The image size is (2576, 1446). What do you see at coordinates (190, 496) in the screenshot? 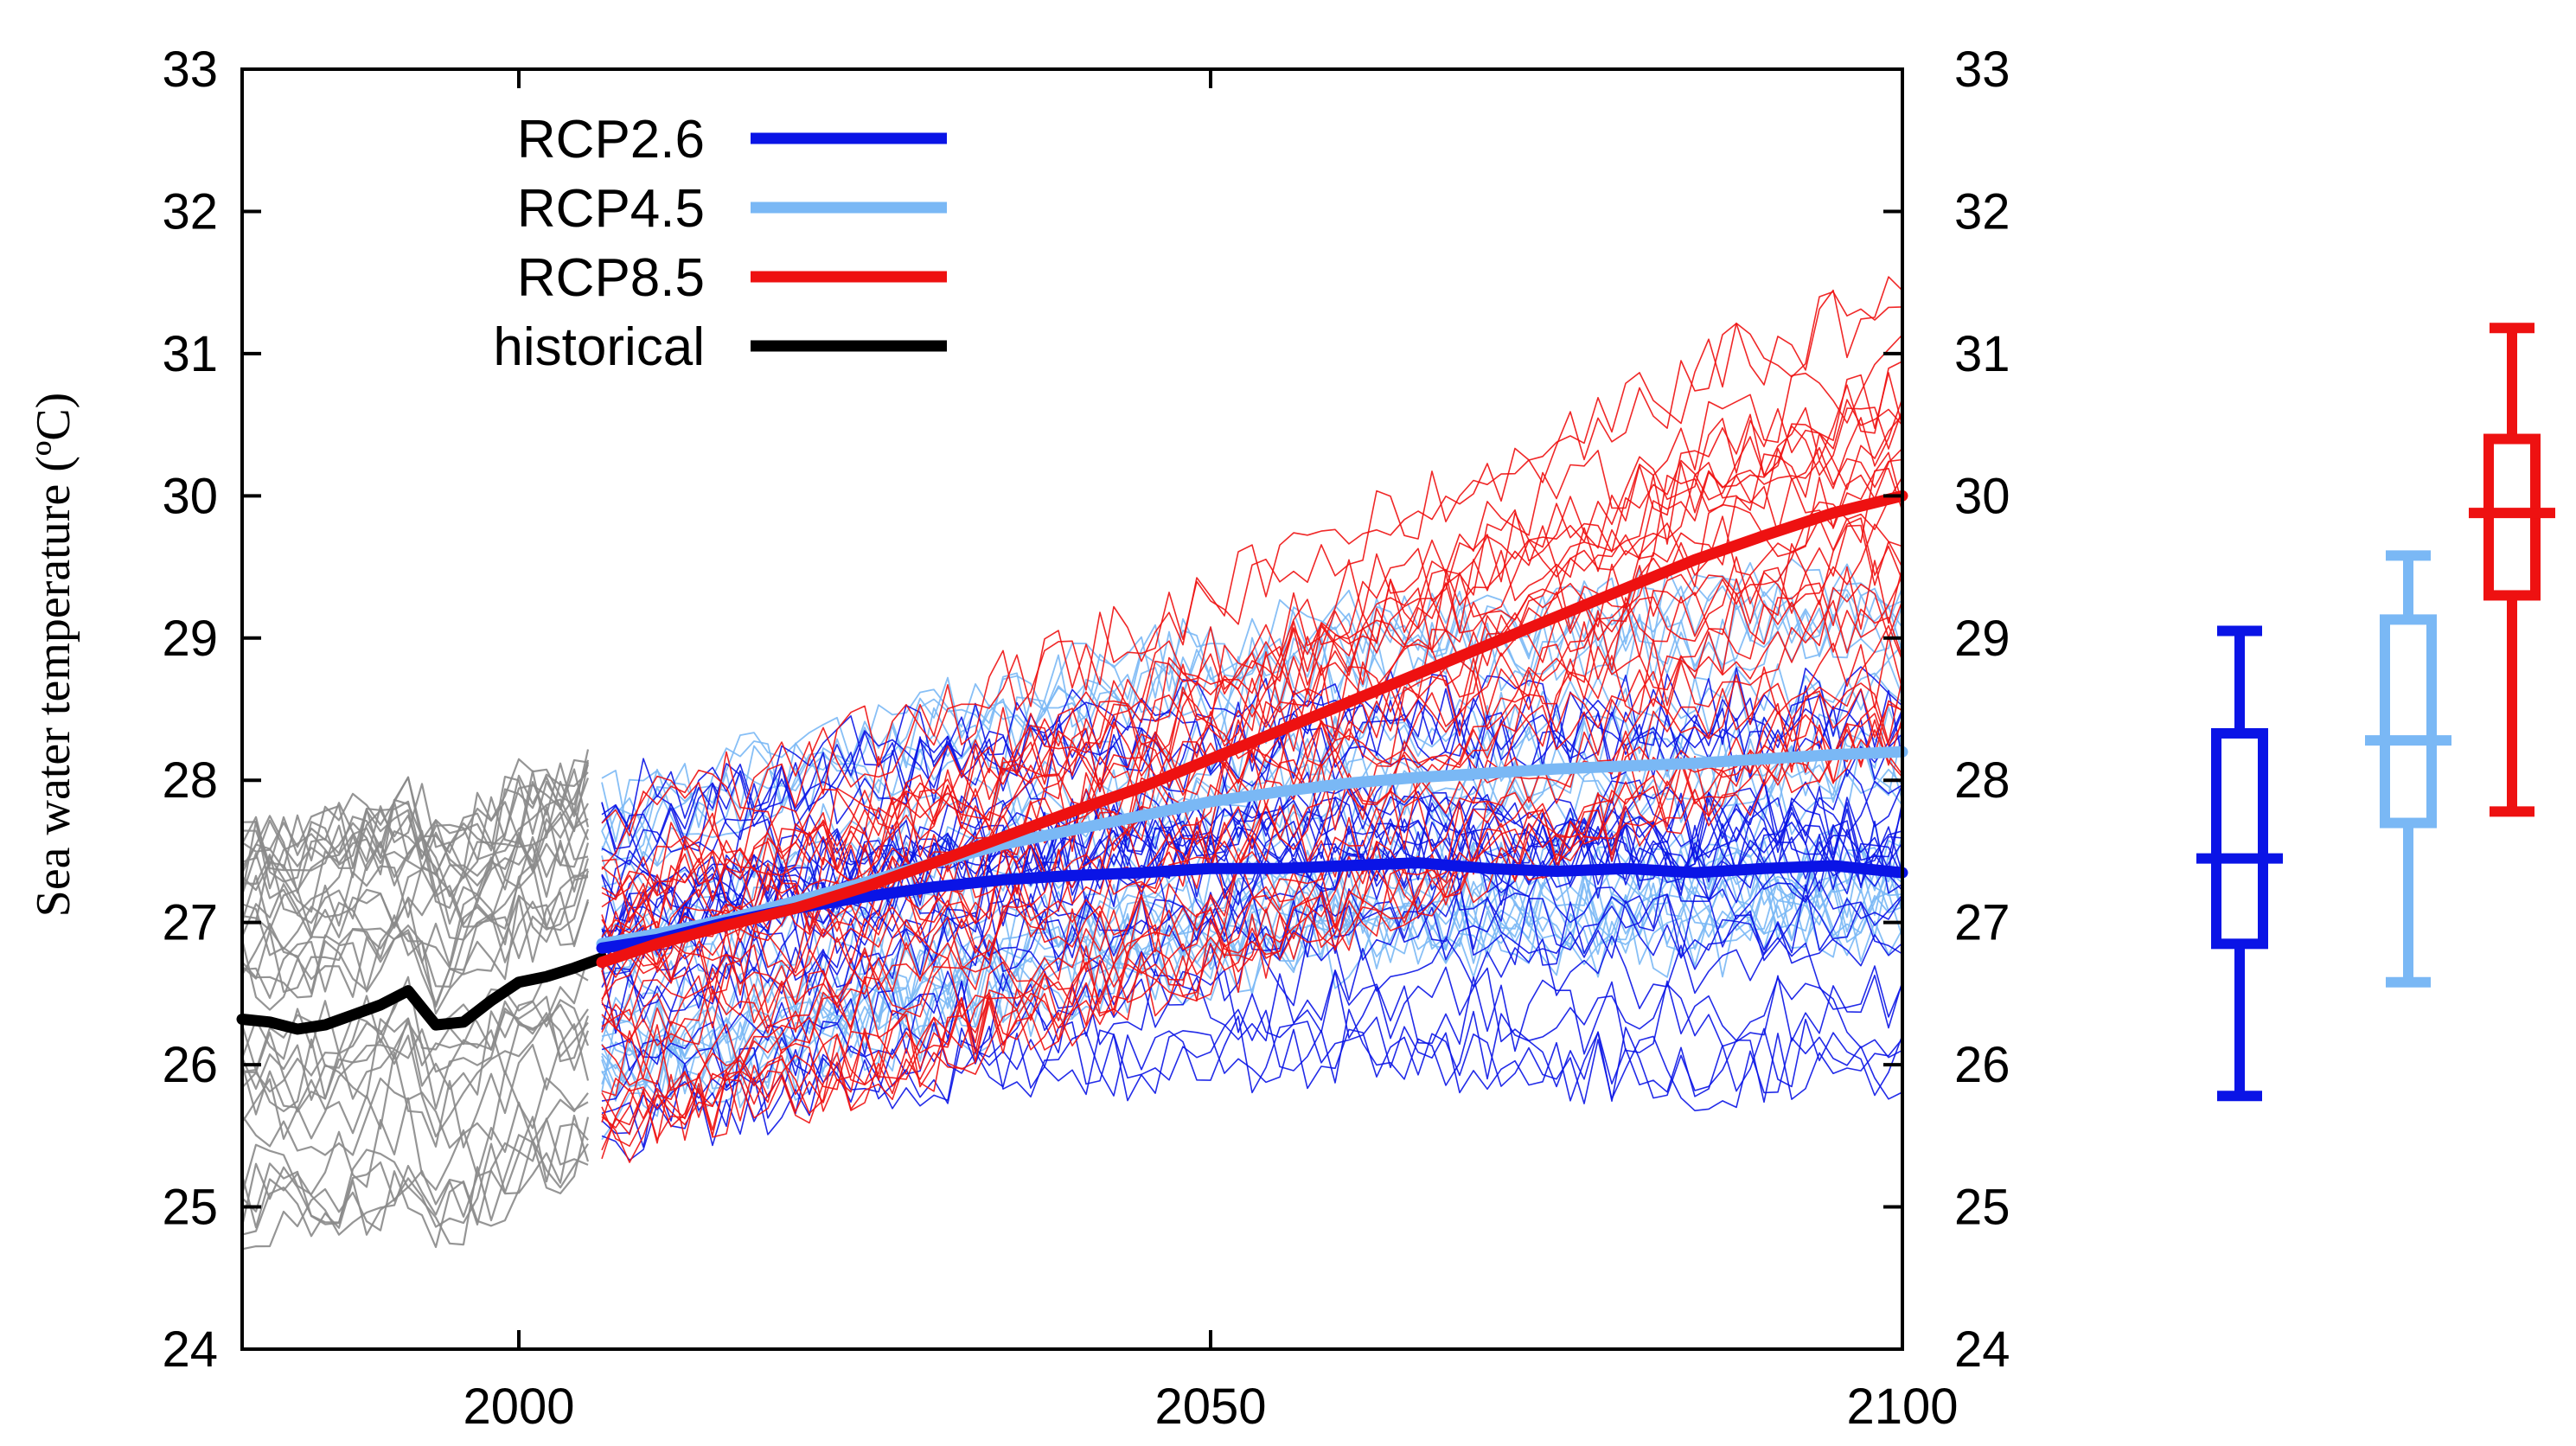
I see `y-tick-label-left: 30` at bounding box center [190, 496].